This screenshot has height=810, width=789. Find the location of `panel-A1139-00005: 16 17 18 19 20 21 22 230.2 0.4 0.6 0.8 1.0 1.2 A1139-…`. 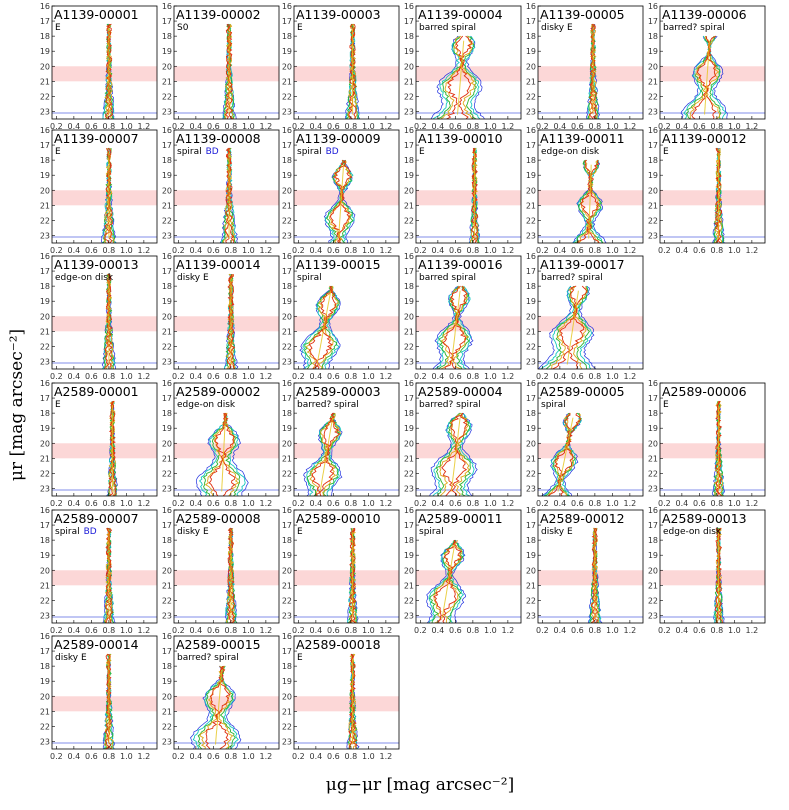

panel-A1139-00005: 16 17 18 19 20 21 22 230.2 0.4 0.6 0.8 1.0 1.2 A1139-… is located at coordinates (585, 66).